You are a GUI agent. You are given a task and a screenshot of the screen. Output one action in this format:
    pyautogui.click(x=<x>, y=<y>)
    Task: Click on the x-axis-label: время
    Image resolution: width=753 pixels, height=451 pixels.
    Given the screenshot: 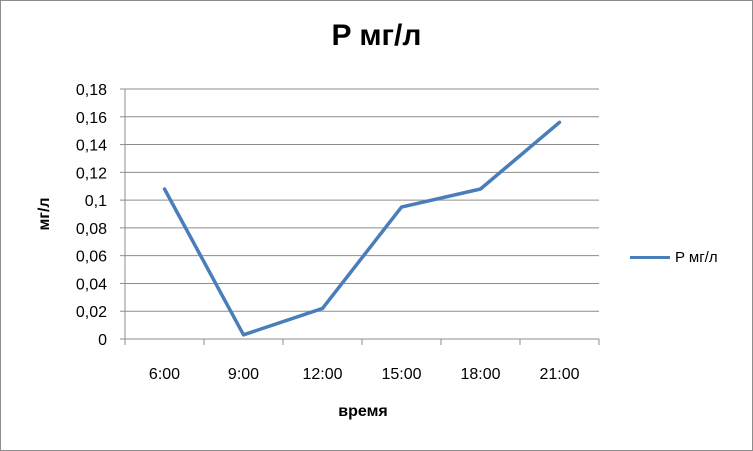 What is the action you would take?
    pyautogui.click(x=363, y=411)
    